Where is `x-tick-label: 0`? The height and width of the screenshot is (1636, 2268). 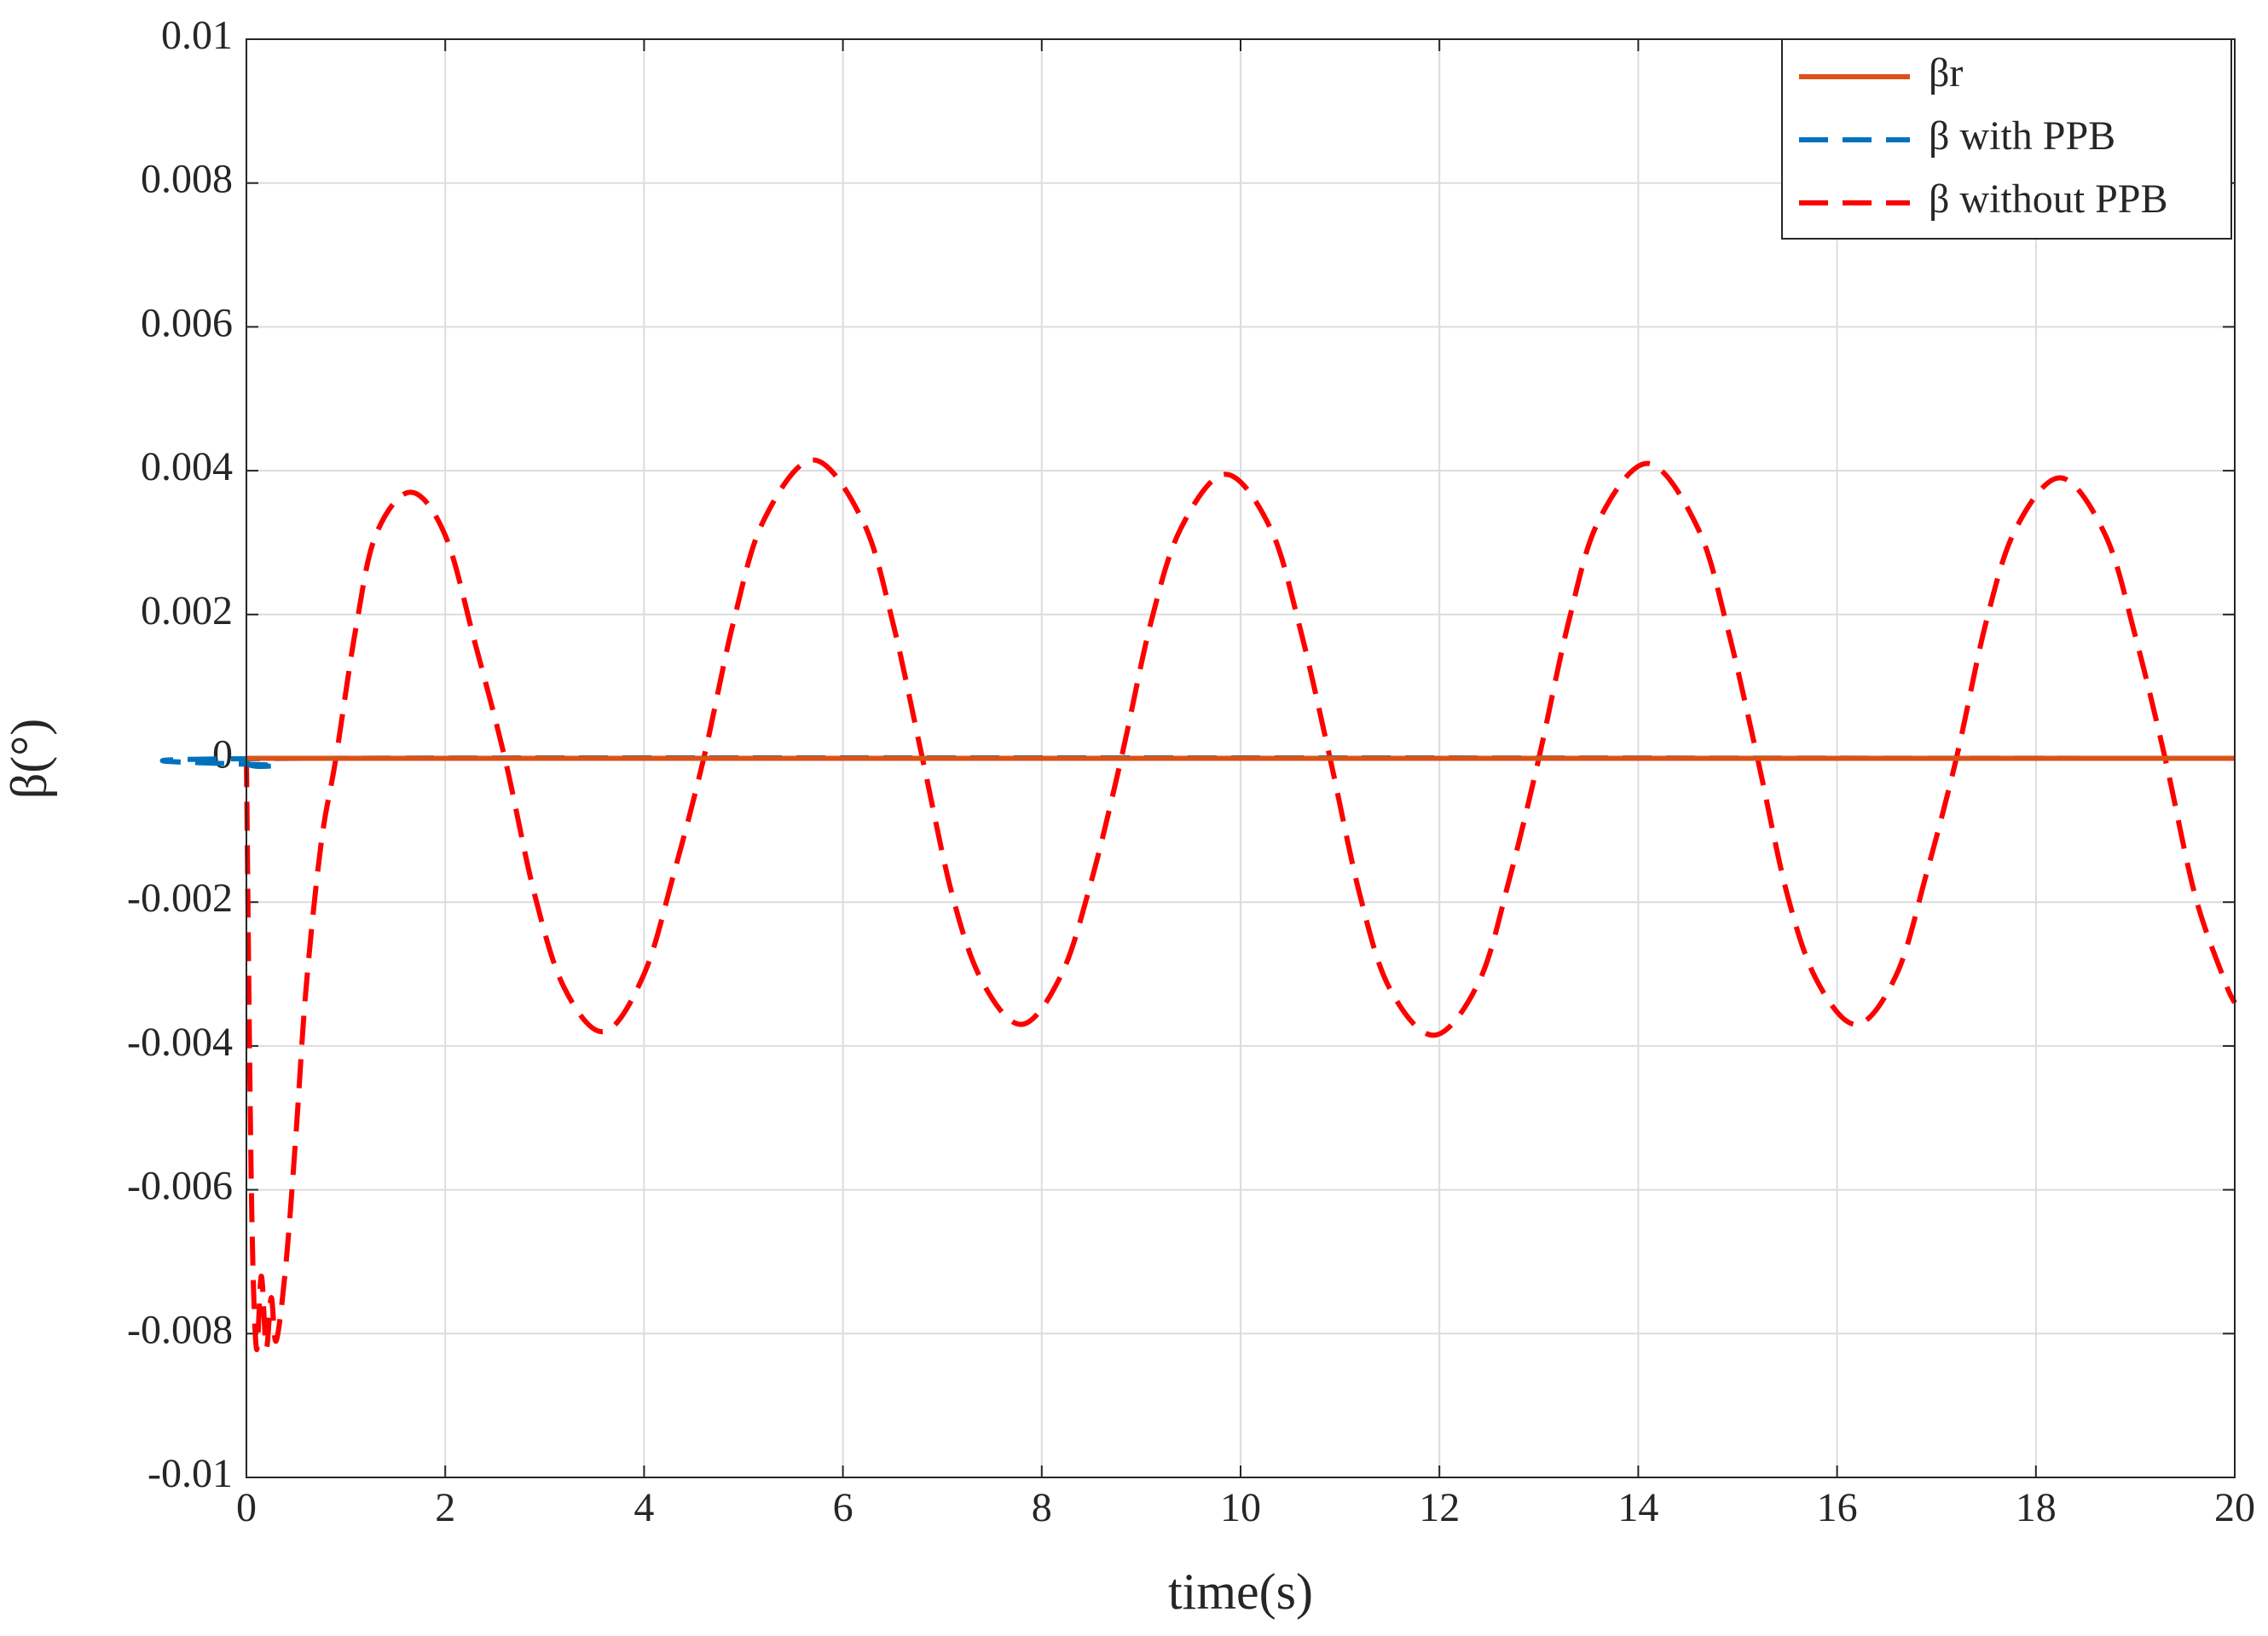
x-tick-label: 0 is located at coordinates (247, 1507).